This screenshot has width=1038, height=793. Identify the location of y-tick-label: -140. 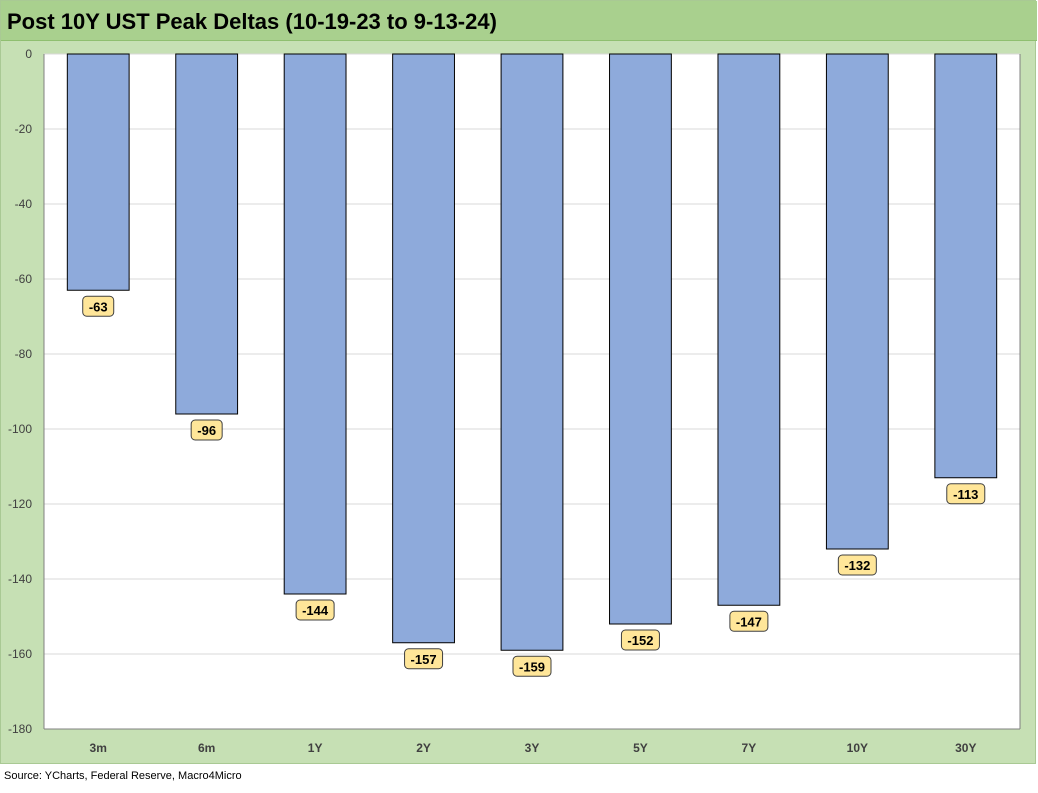
(20, 579).